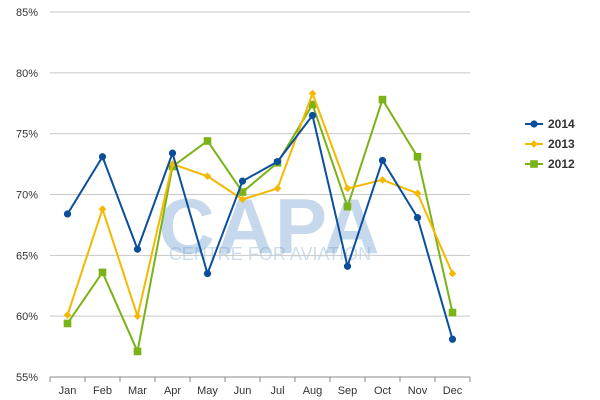 The width and height of the screenshot is (600, 400). What do you see at coordinates (417, 156) in the screenshot?
I see `data-point-2012-nov` at bounding box center [417, 156].